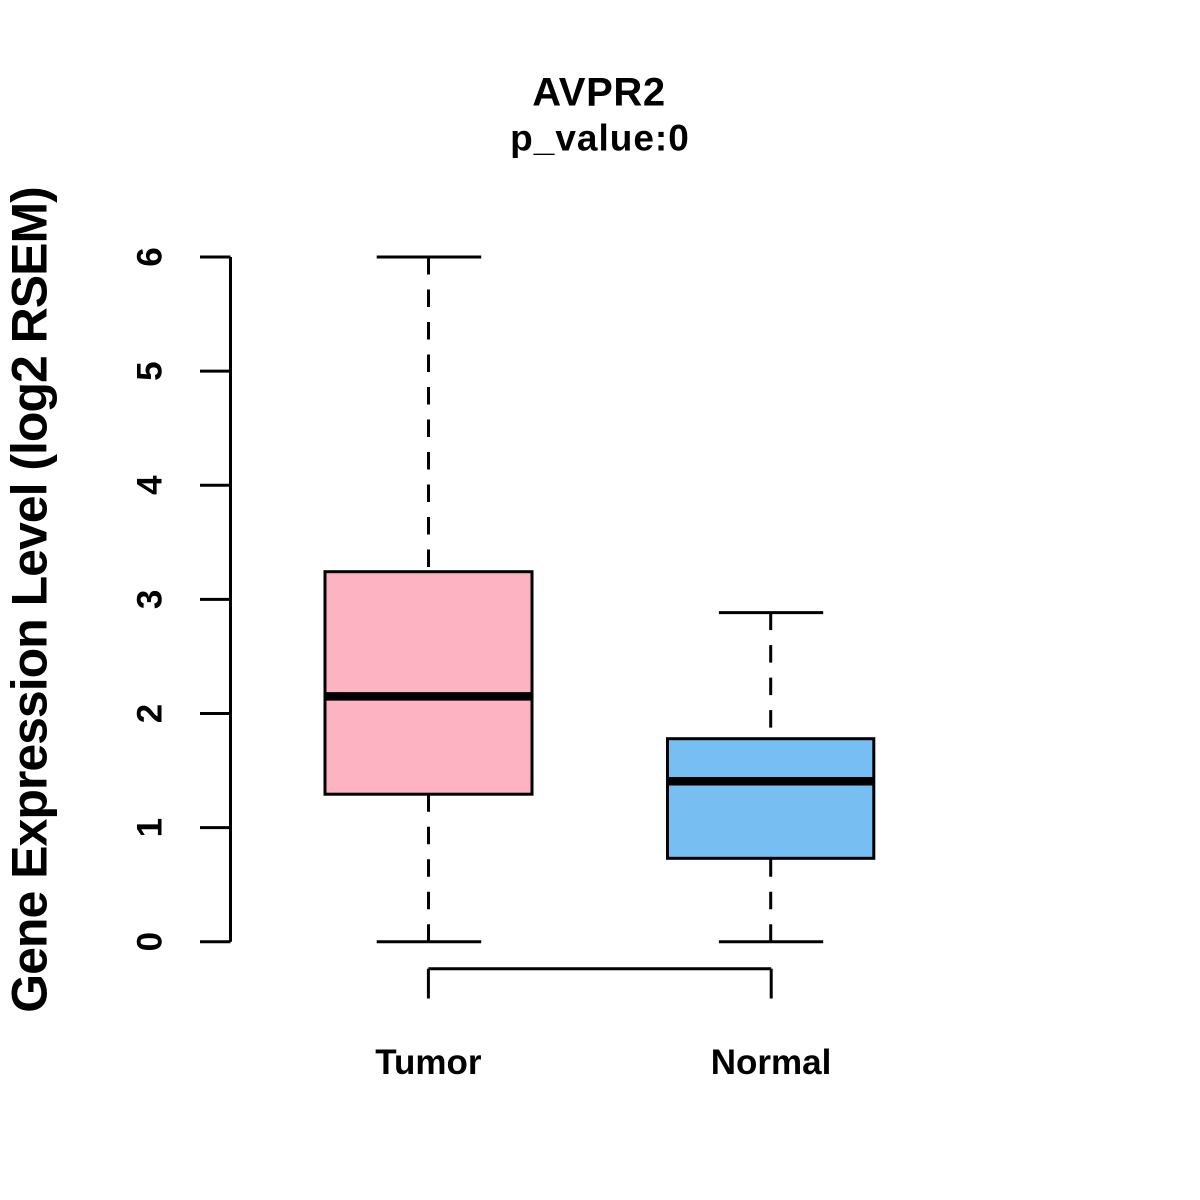 Image resolution: width=1200 pixels, height=1200 pixels. What do you see at coordinates (428, 1062) in the screenshot?
I see `svg-text: Tumor` at bounding box center [428, 1062].